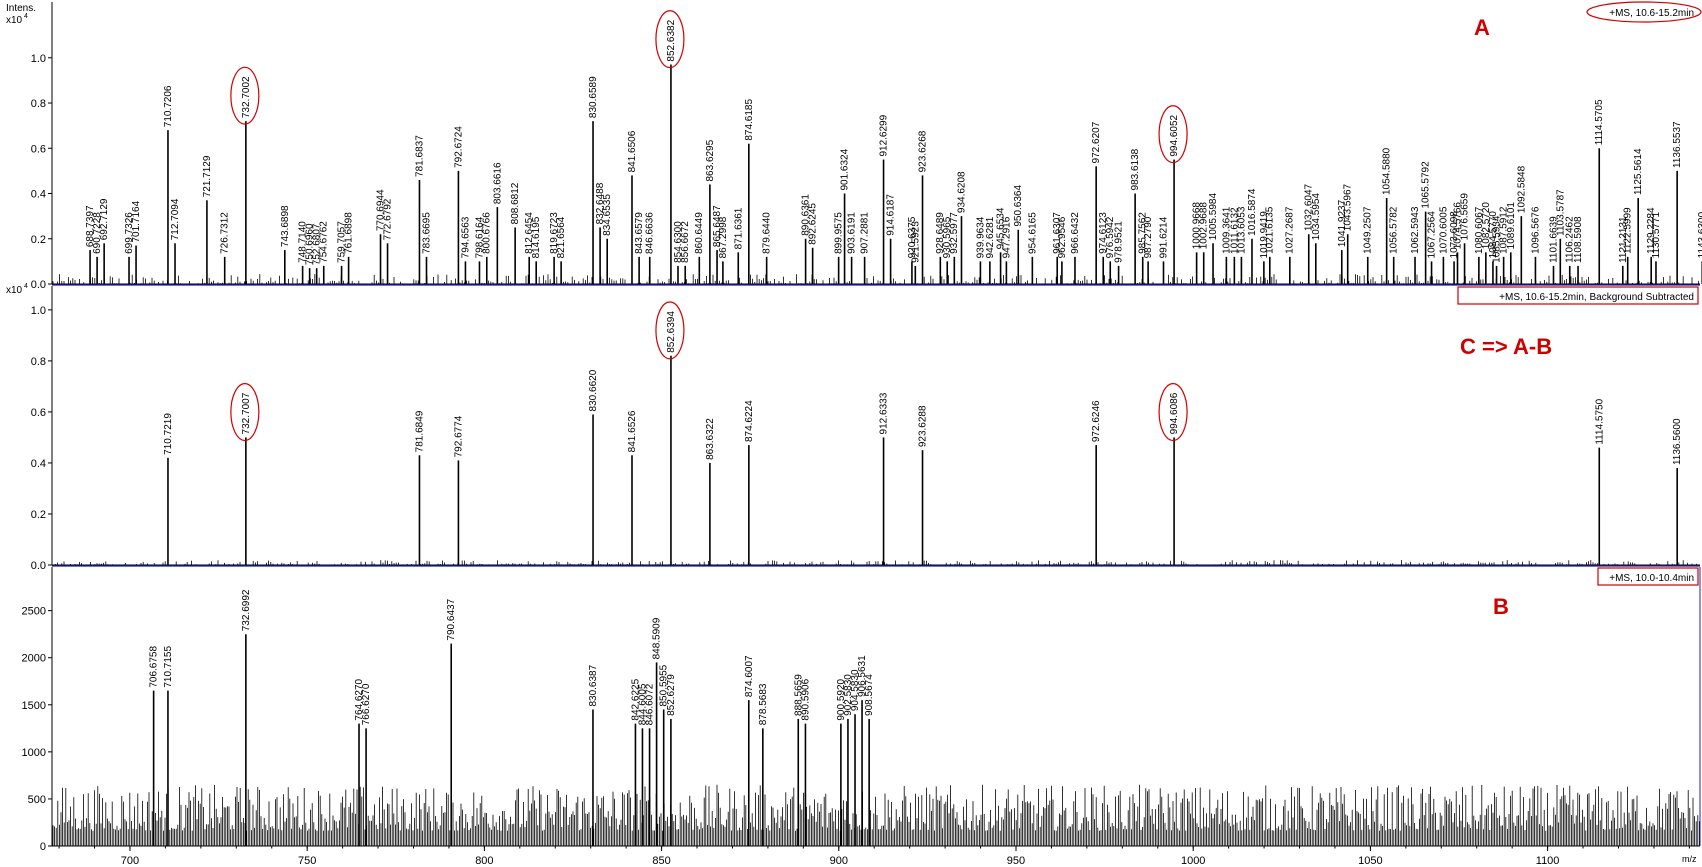 Image resolution: width=1702 pixels, height=867 pixels. I want to click on peak-label: 1114.5705, so click(1599, 122).